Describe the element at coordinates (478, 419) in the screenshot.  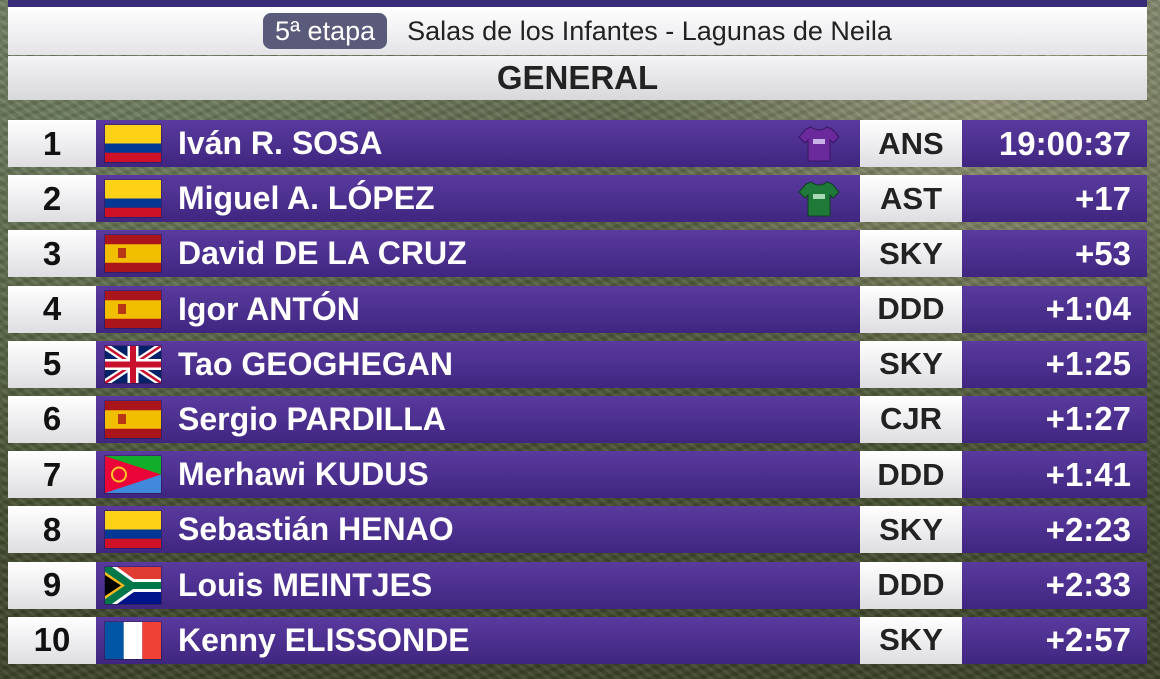
I see `rider-bar: Sergio PARDILLA` at that location.